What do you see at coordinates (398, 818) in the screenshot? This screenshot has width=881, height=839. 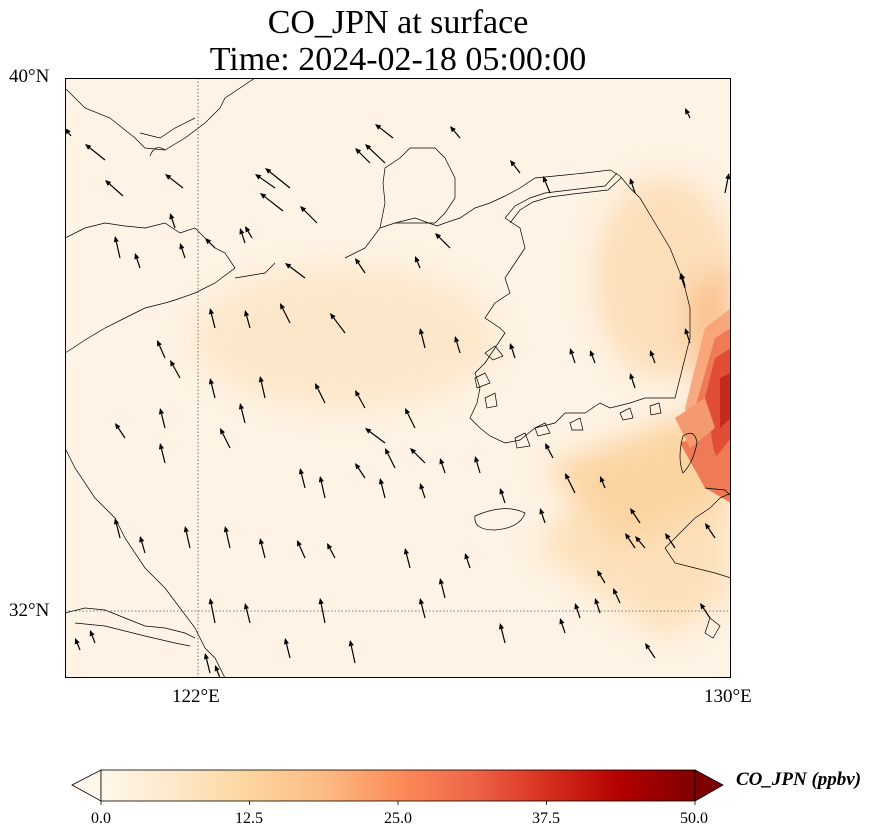 I see `colorbar-tick-2: 25.0` at bounding box center [398, 818].